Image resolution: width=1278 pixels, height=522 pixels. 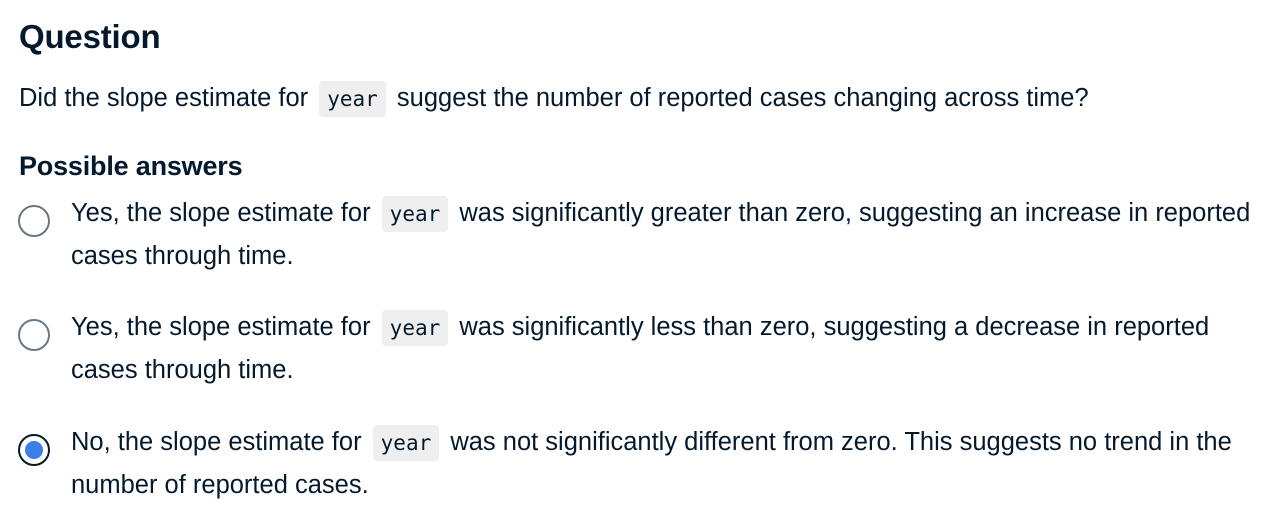 I want to click on option-text-before: No, the slope estimate for, so click(x=216, y=442).